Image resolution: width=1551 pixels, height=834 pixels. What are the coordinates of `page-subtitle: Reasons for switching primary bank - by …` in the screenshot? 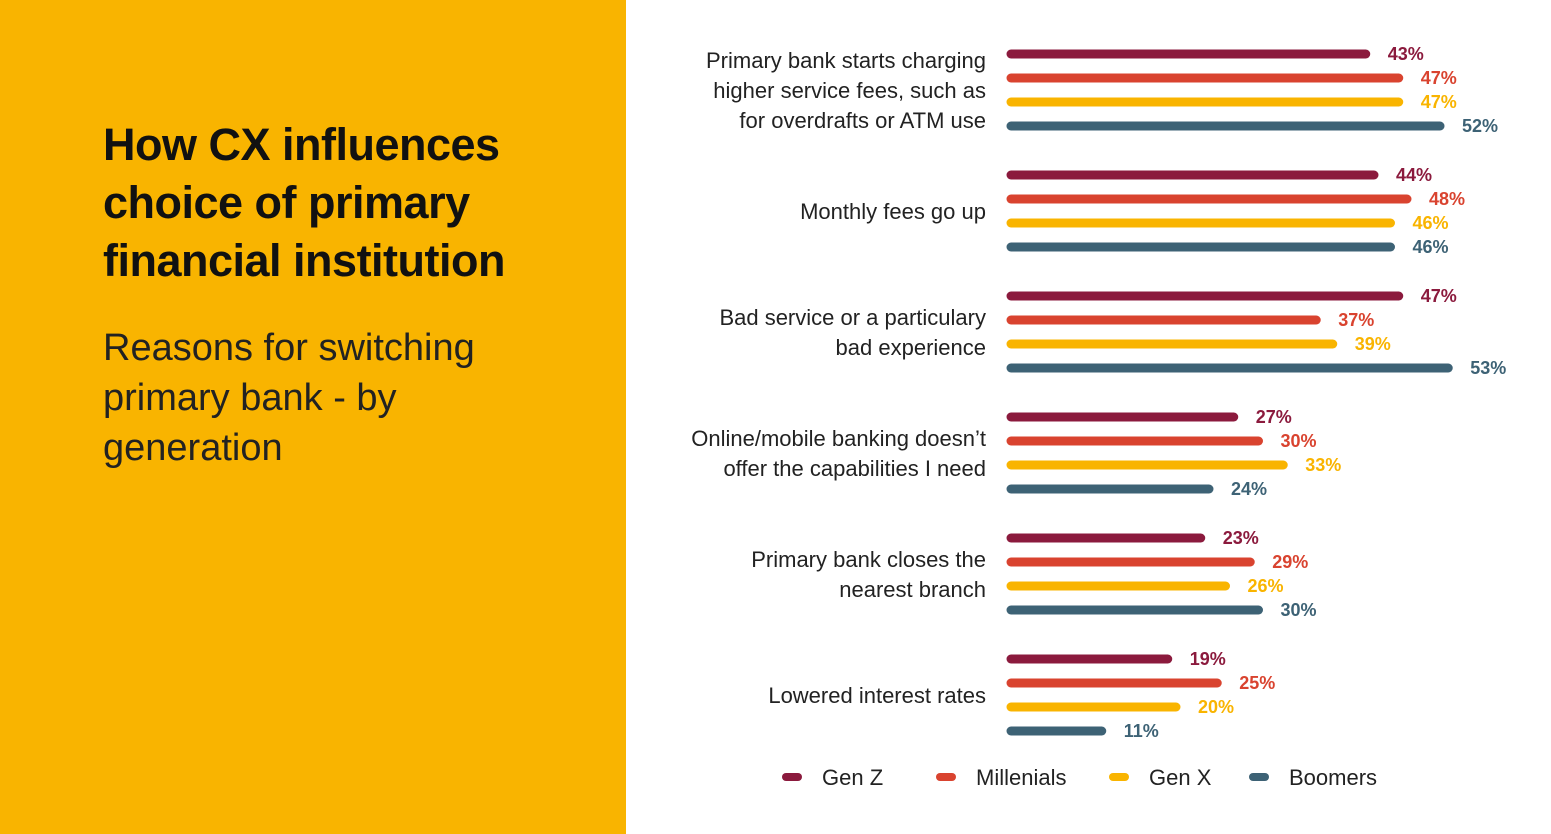 It's located at (289, 398).